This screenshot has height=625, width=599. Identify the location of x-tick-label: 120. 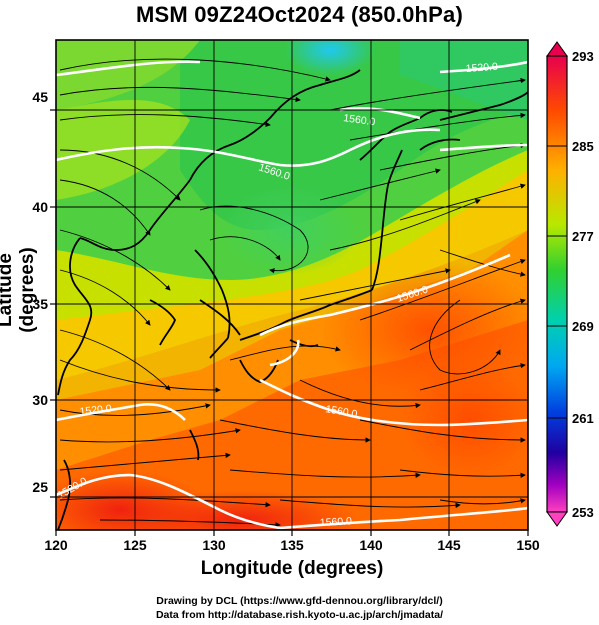
(56, 545).